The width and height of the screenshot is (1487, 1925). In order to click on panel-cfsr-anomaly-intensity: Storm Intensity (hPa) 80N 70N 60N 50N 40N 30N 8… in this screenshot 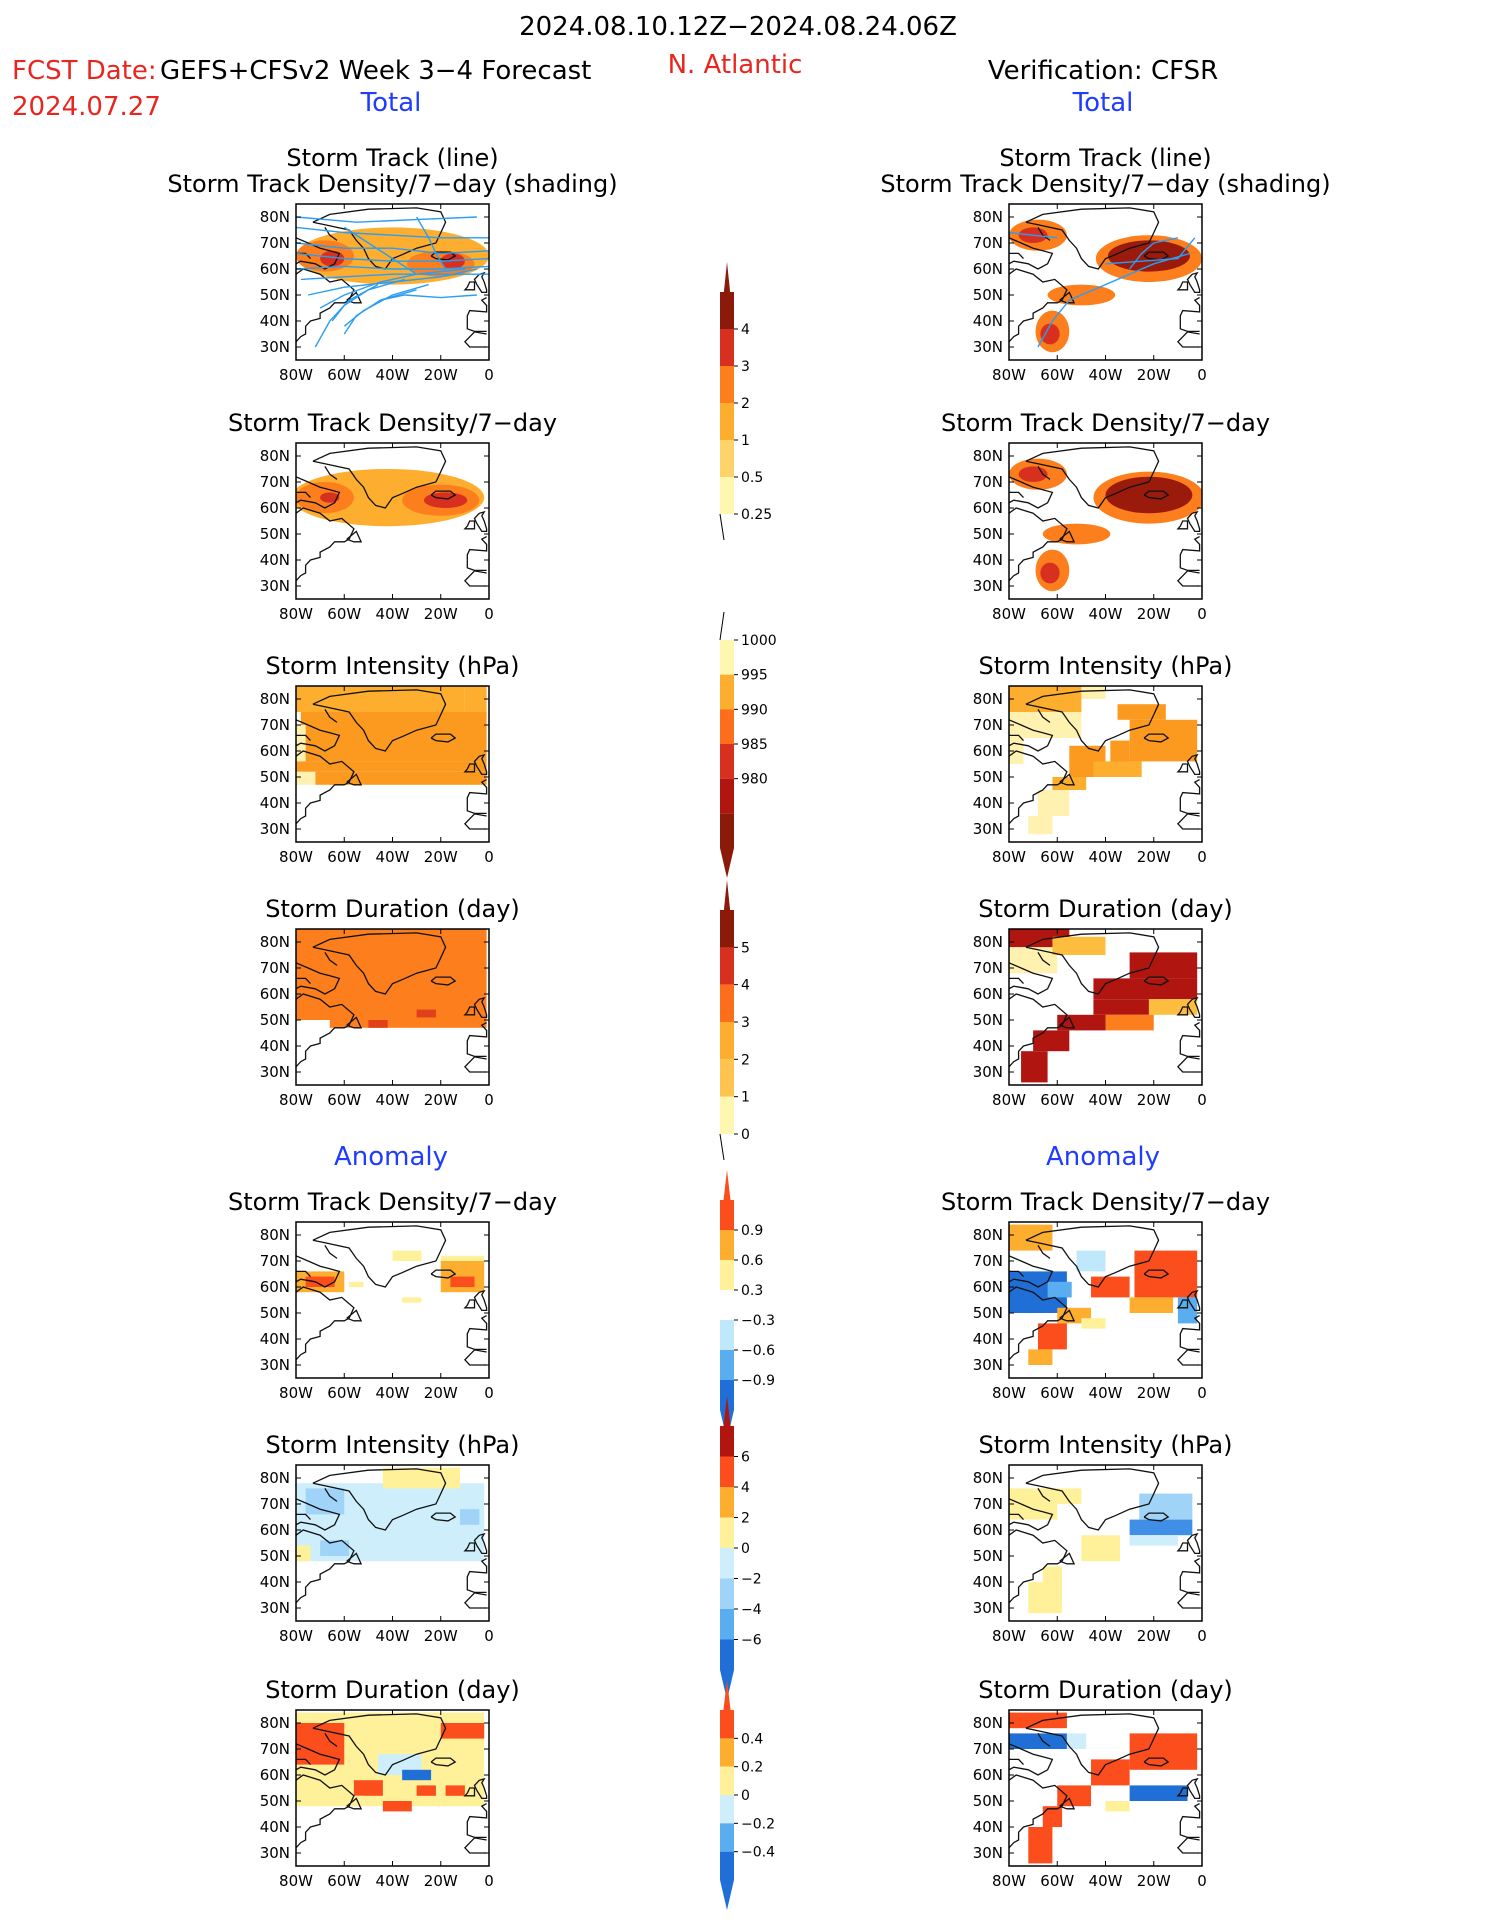, I will do `click(1103, 1538)`.